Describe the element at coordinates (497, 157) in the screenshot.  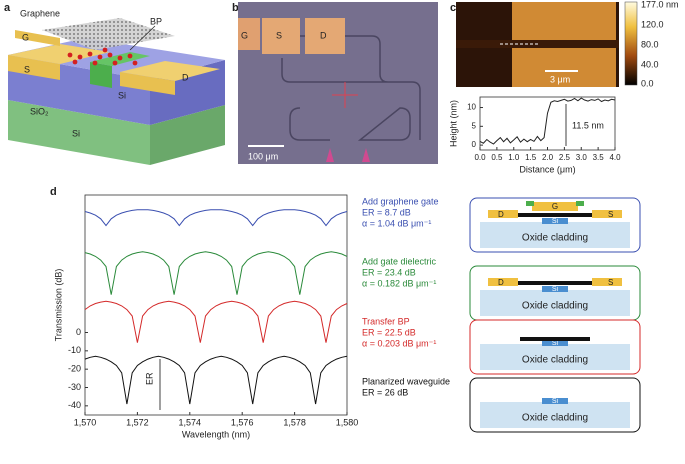
I see `x-tick-label: 0.5` at that location.